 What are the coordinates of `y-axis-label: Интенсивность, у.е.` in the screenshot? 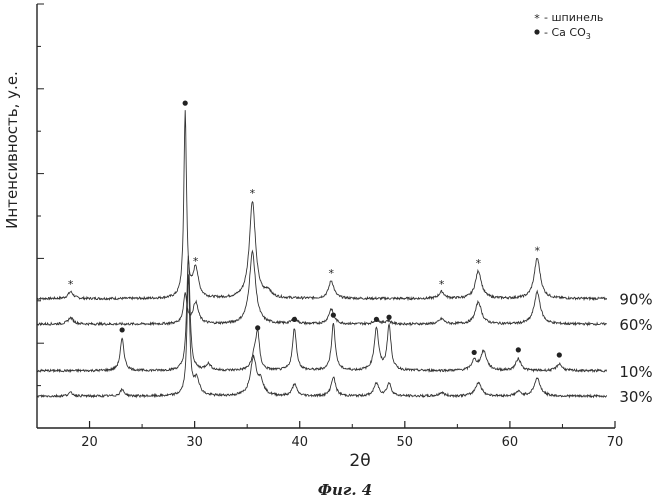 It's located at (12, 150).